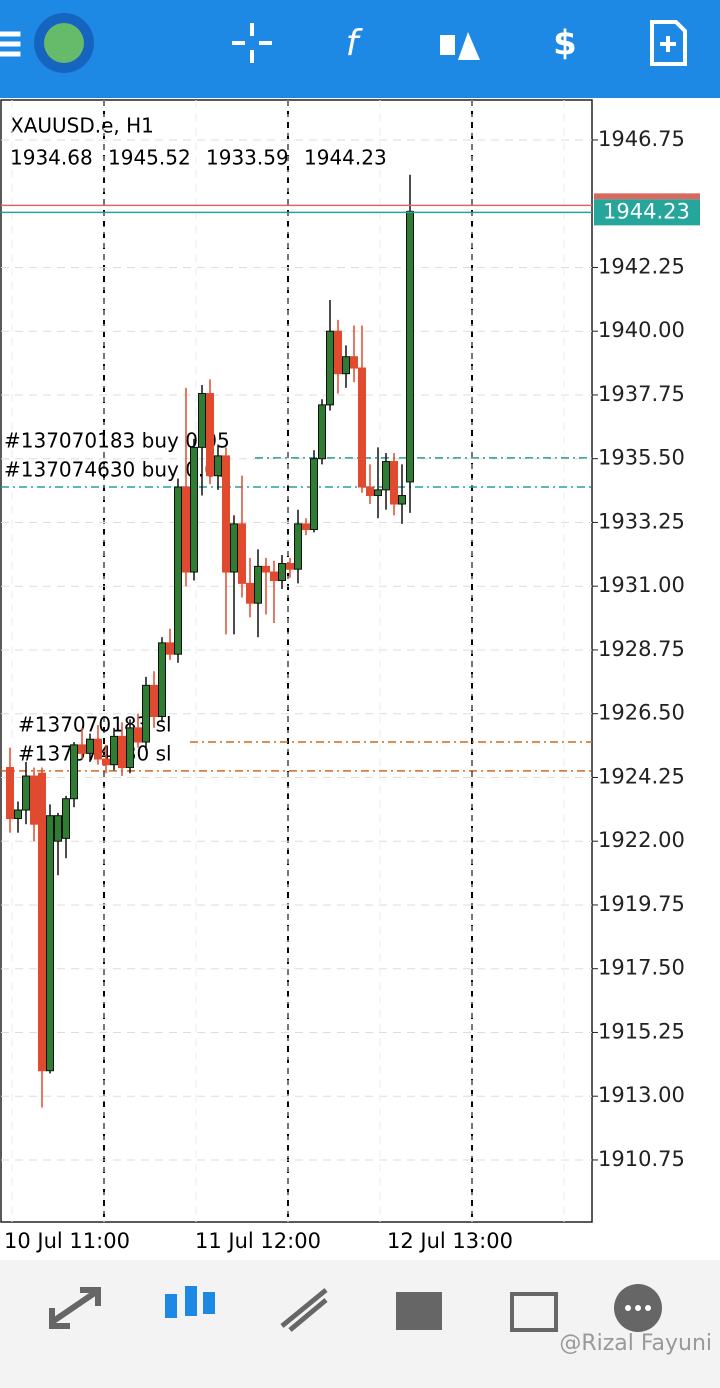 The width and height of the screenshot is (720, 1388). I want to click on ohlc-value: 1945.52, so click(149, 158).